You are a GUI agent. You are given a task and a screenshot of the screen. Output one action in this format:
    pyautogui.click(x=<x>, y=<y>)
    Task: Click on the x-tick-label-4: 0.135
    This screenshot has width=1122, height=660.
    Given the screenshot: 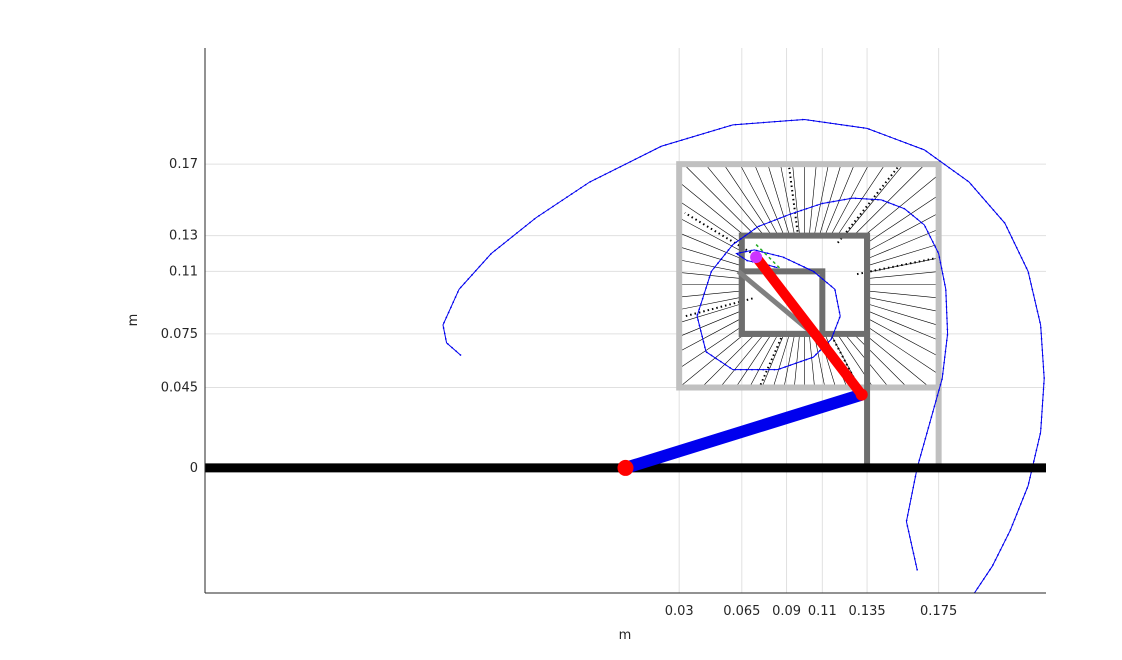 What is the action you would take?
    pyautogui.click(x=866, y=611)
    